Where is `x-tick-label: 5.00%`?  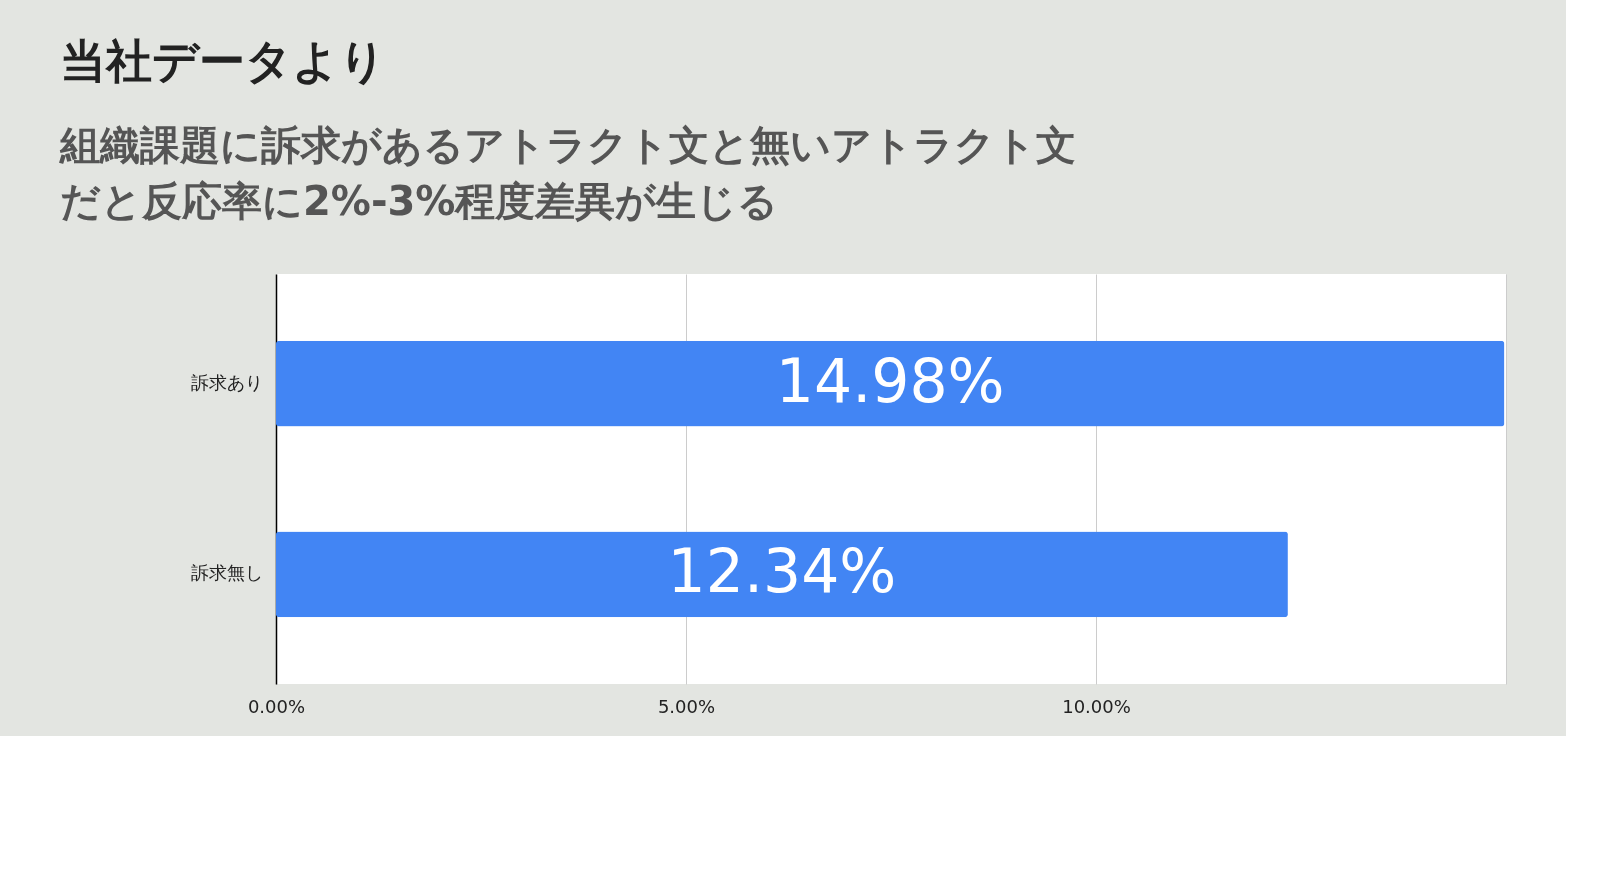 x-tick-label: 5.00% is located at coordinates (686, 706).